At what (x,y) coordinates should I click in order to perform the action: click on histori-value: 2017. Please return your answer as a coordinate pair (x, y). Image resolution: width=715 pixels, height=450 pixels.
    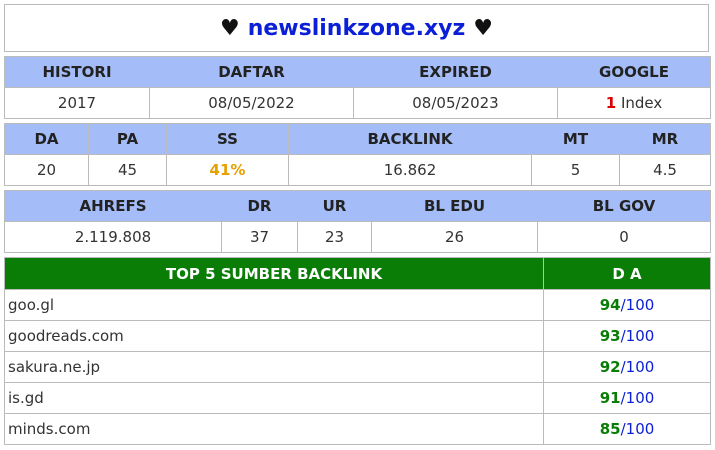
    Looking at the image, I should click on (77, 103).